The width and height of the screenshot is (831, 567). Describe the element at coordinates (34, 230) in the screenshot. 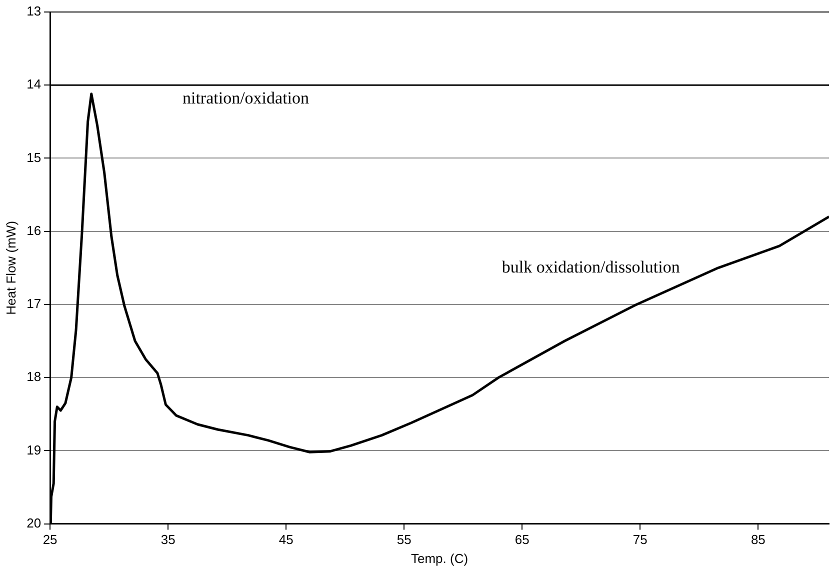

I see `y-tick-label: 16` at that location.